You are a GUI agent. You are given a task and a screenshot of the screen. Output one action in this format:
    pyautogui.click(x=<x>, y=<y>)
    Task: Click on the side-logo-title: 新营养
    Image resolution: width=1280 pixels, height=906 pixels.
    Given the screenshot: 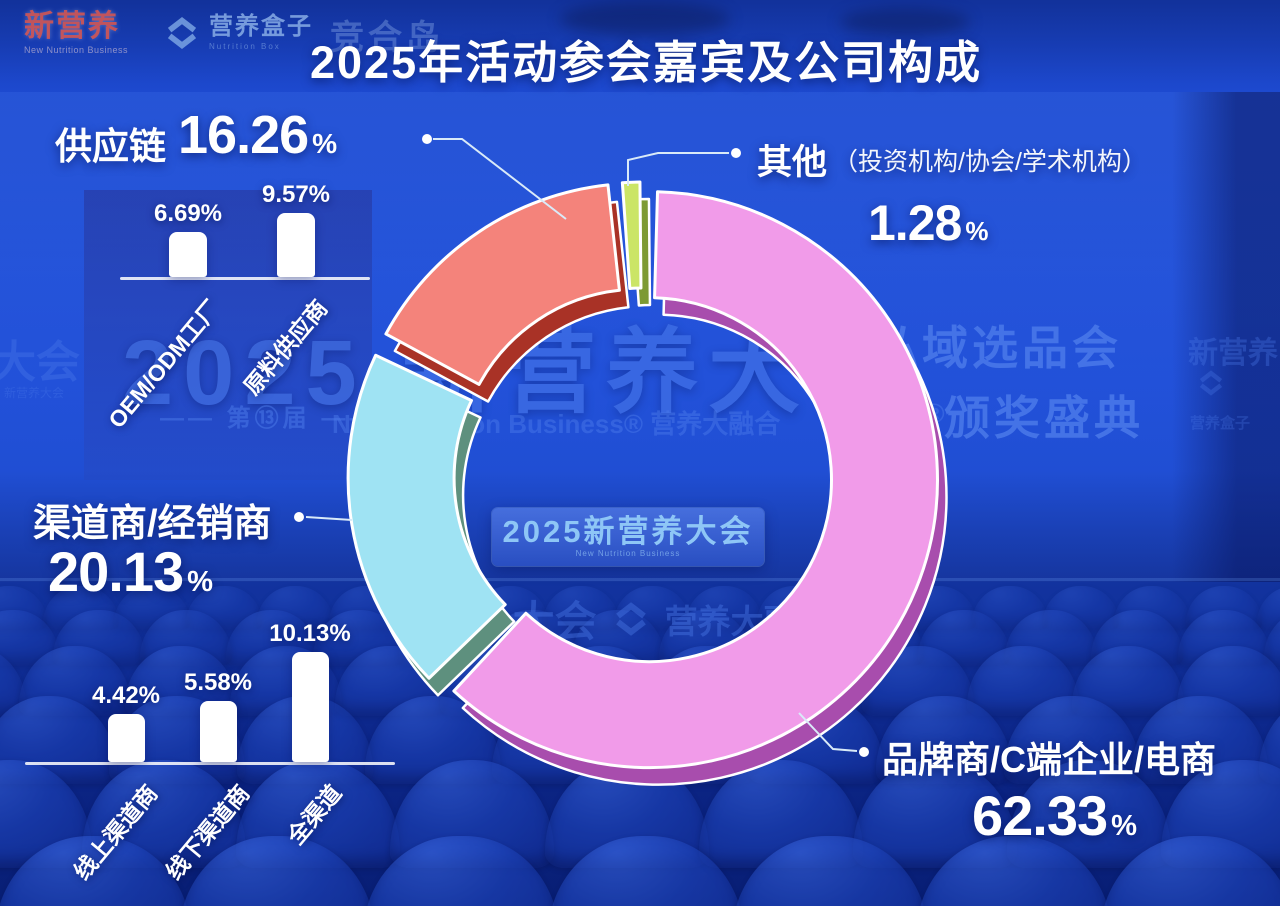 What is the action you would take?
    pyautogui.click(x=1233, y=353)
    